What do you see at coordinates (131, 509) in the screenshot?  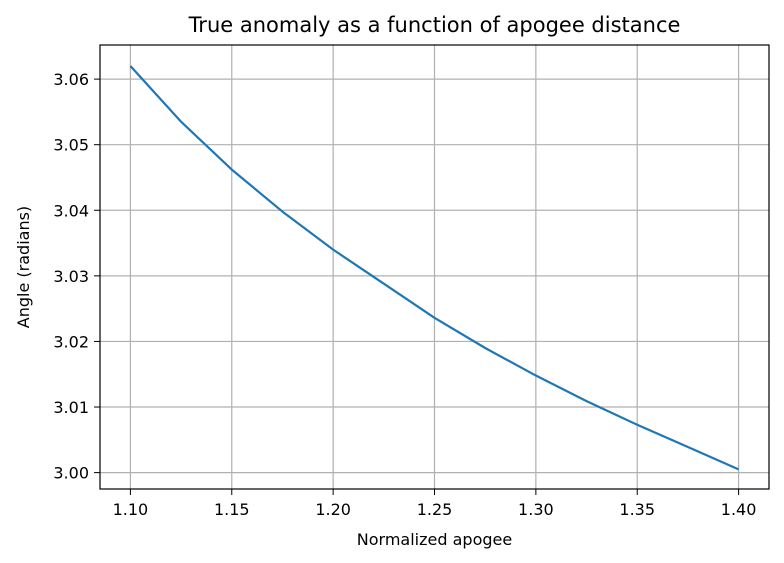 I see `x-tick-label: 1.10` at bounding box center [131, 509].